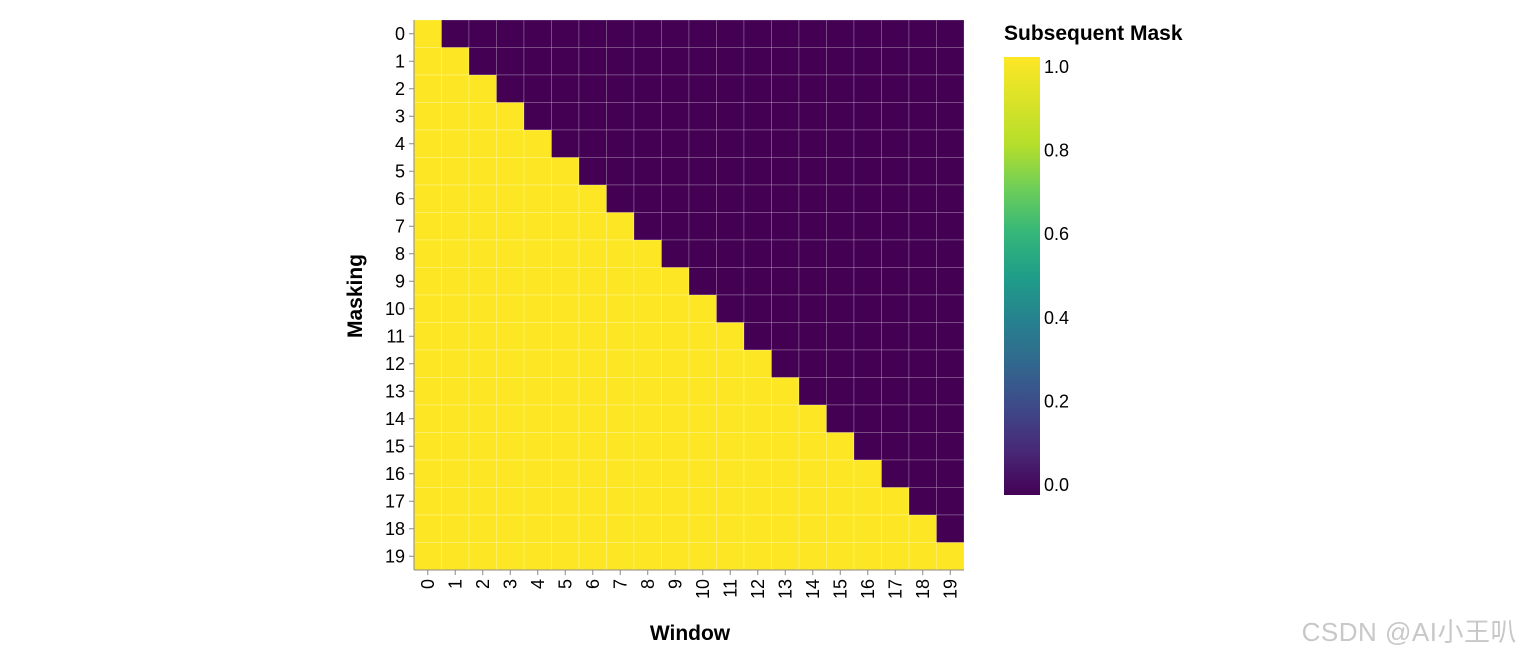 This screenshot has height=657, width=1523. What do you see at coordinates (813, 589) in the screenshot?
I see `x-tick-label: 14` at bounding box center [813, 589].